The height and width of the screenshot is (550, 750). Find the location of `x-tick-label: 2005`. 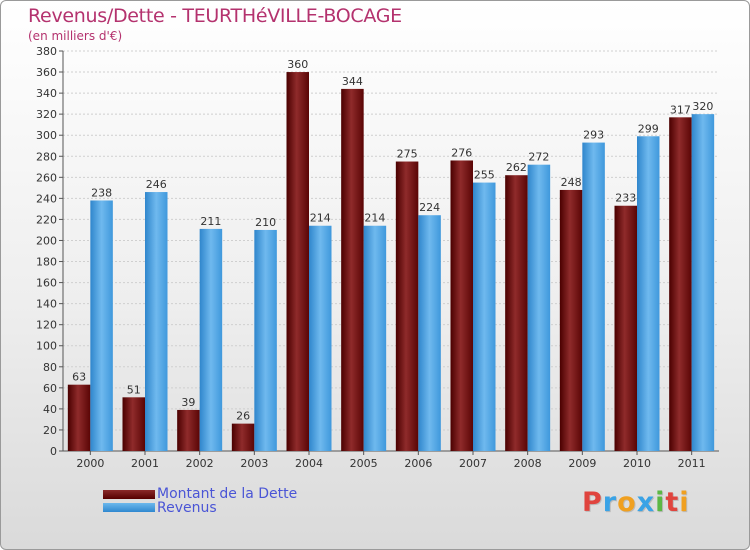

x-tick-label: 2005 is located at coordinates (364, 463).